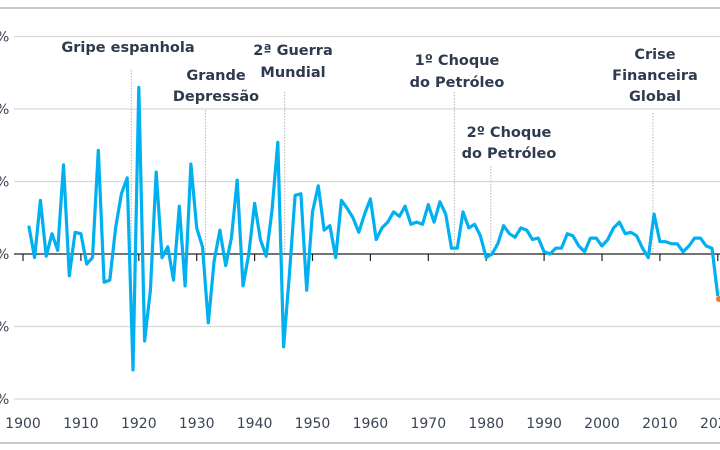 This screenshot has height=450, width=720. What do you see at coordinates (457, 61) in the screenshot?
I see `event-annotation-label: 1º Choque` at bounding box center [457, 61].